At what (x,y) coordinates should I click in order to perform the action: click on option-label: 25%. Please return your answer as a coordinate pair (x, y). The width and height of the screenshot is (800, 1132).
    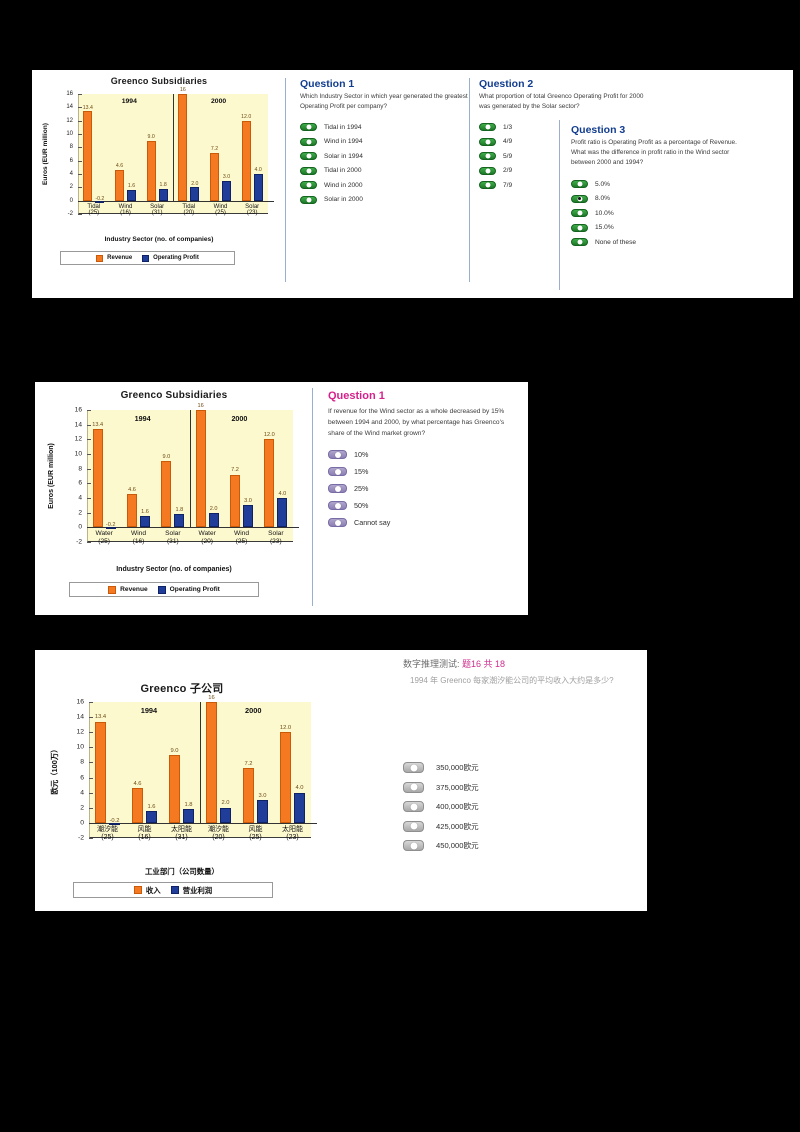
    Looking at the image, I should click on (361, 488).